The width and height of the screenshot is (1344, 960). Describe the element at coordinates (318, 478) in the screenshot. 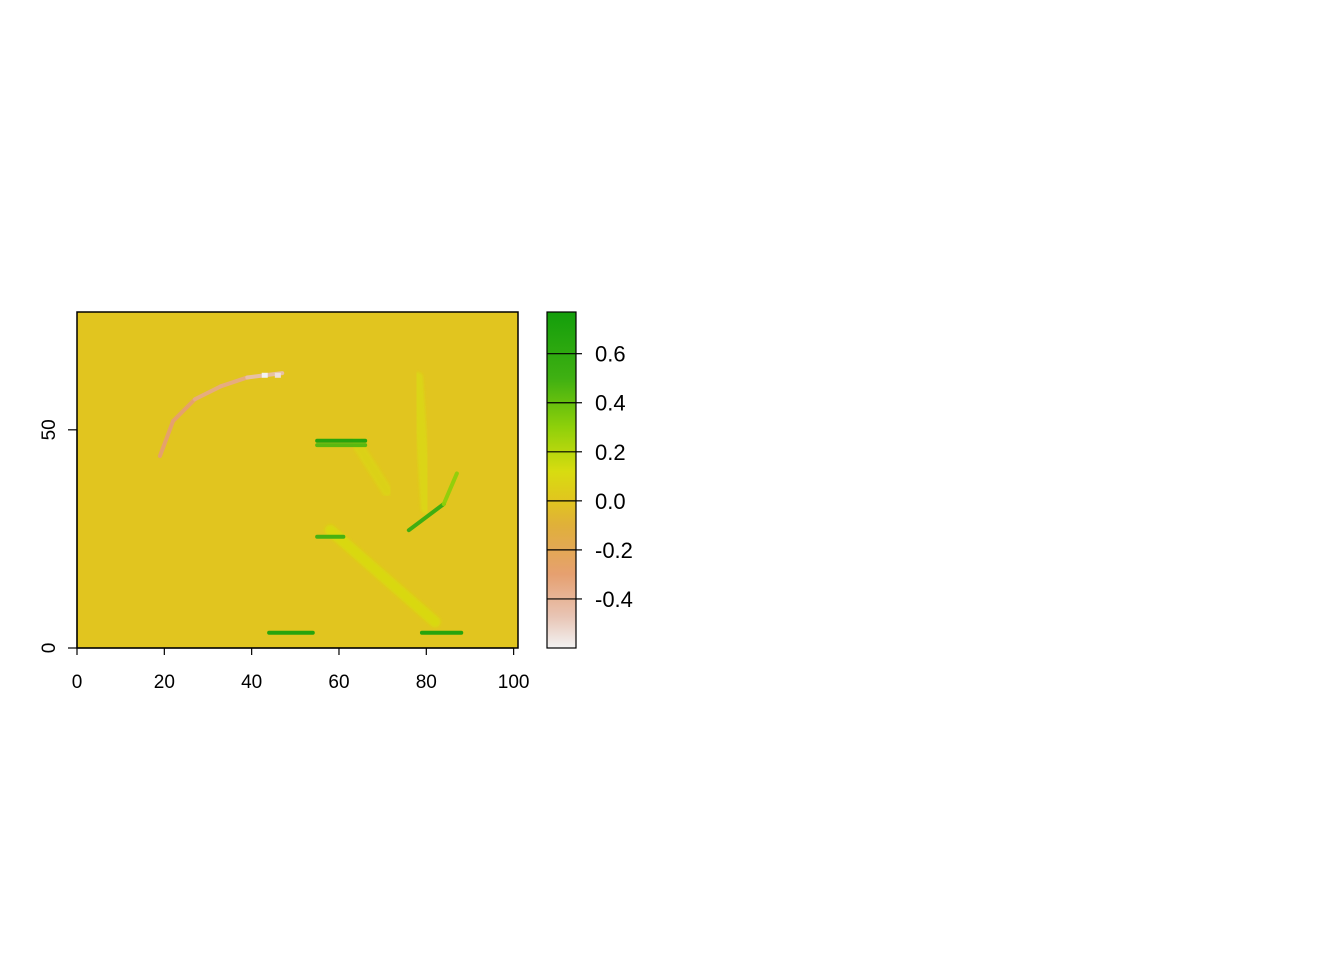

I see `heatmap-cells` at that location.